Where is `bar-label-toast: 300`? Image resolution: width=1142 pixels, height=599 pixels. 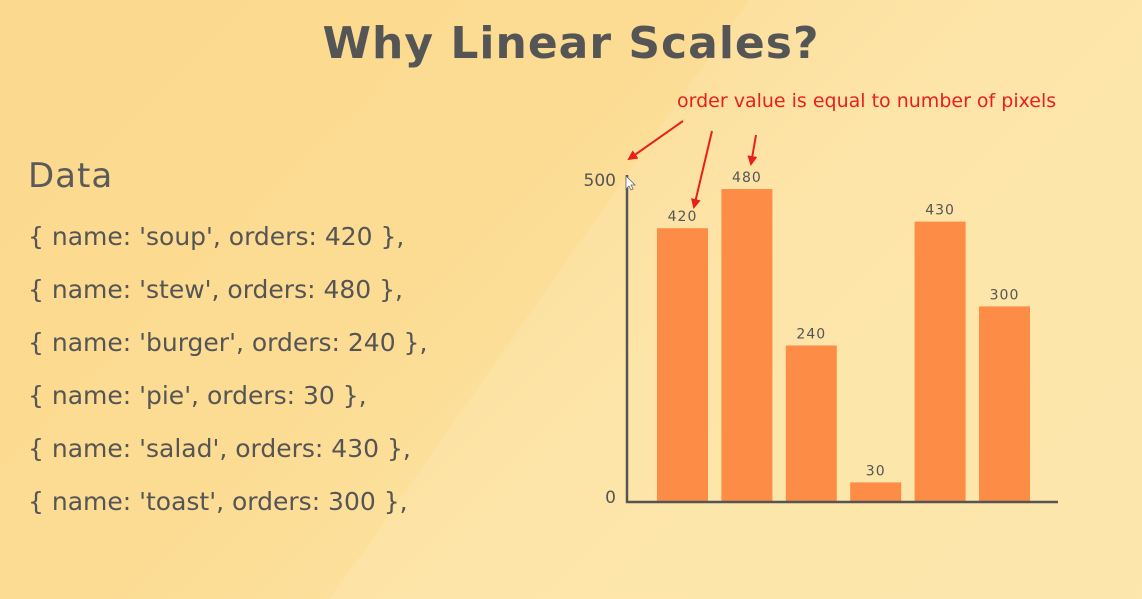
bar-label-toast: 300 is located at coordinates (1005, 295).